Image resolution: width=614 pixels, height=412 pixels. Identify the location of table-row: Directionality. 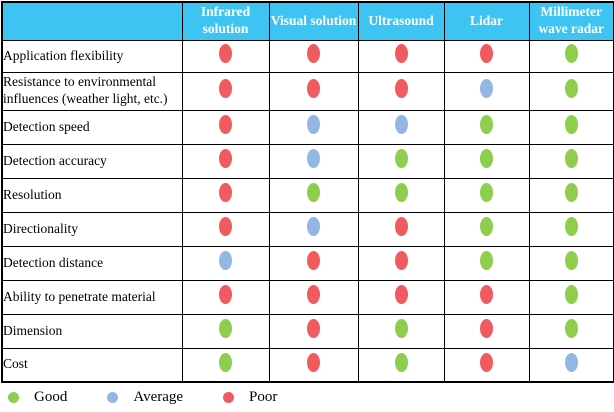
(307, 229).